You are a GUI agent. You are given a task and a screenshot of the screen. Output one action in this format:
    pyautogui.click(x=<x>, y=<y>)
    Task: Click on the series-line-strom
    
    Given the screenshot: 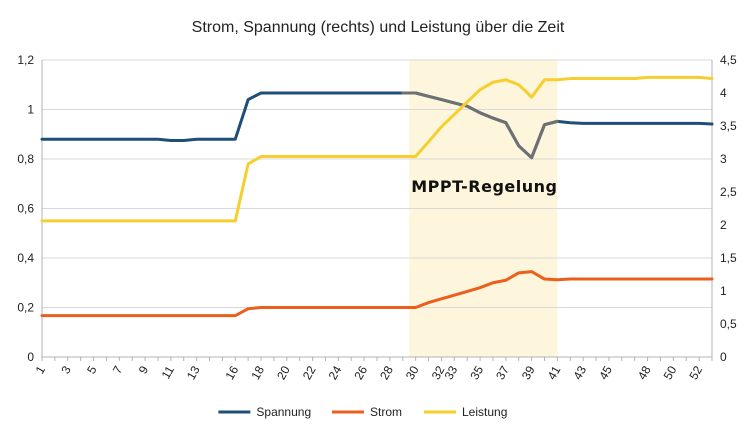 What is the action you would take?
    pyautogui.click(x=377, y=294)
    